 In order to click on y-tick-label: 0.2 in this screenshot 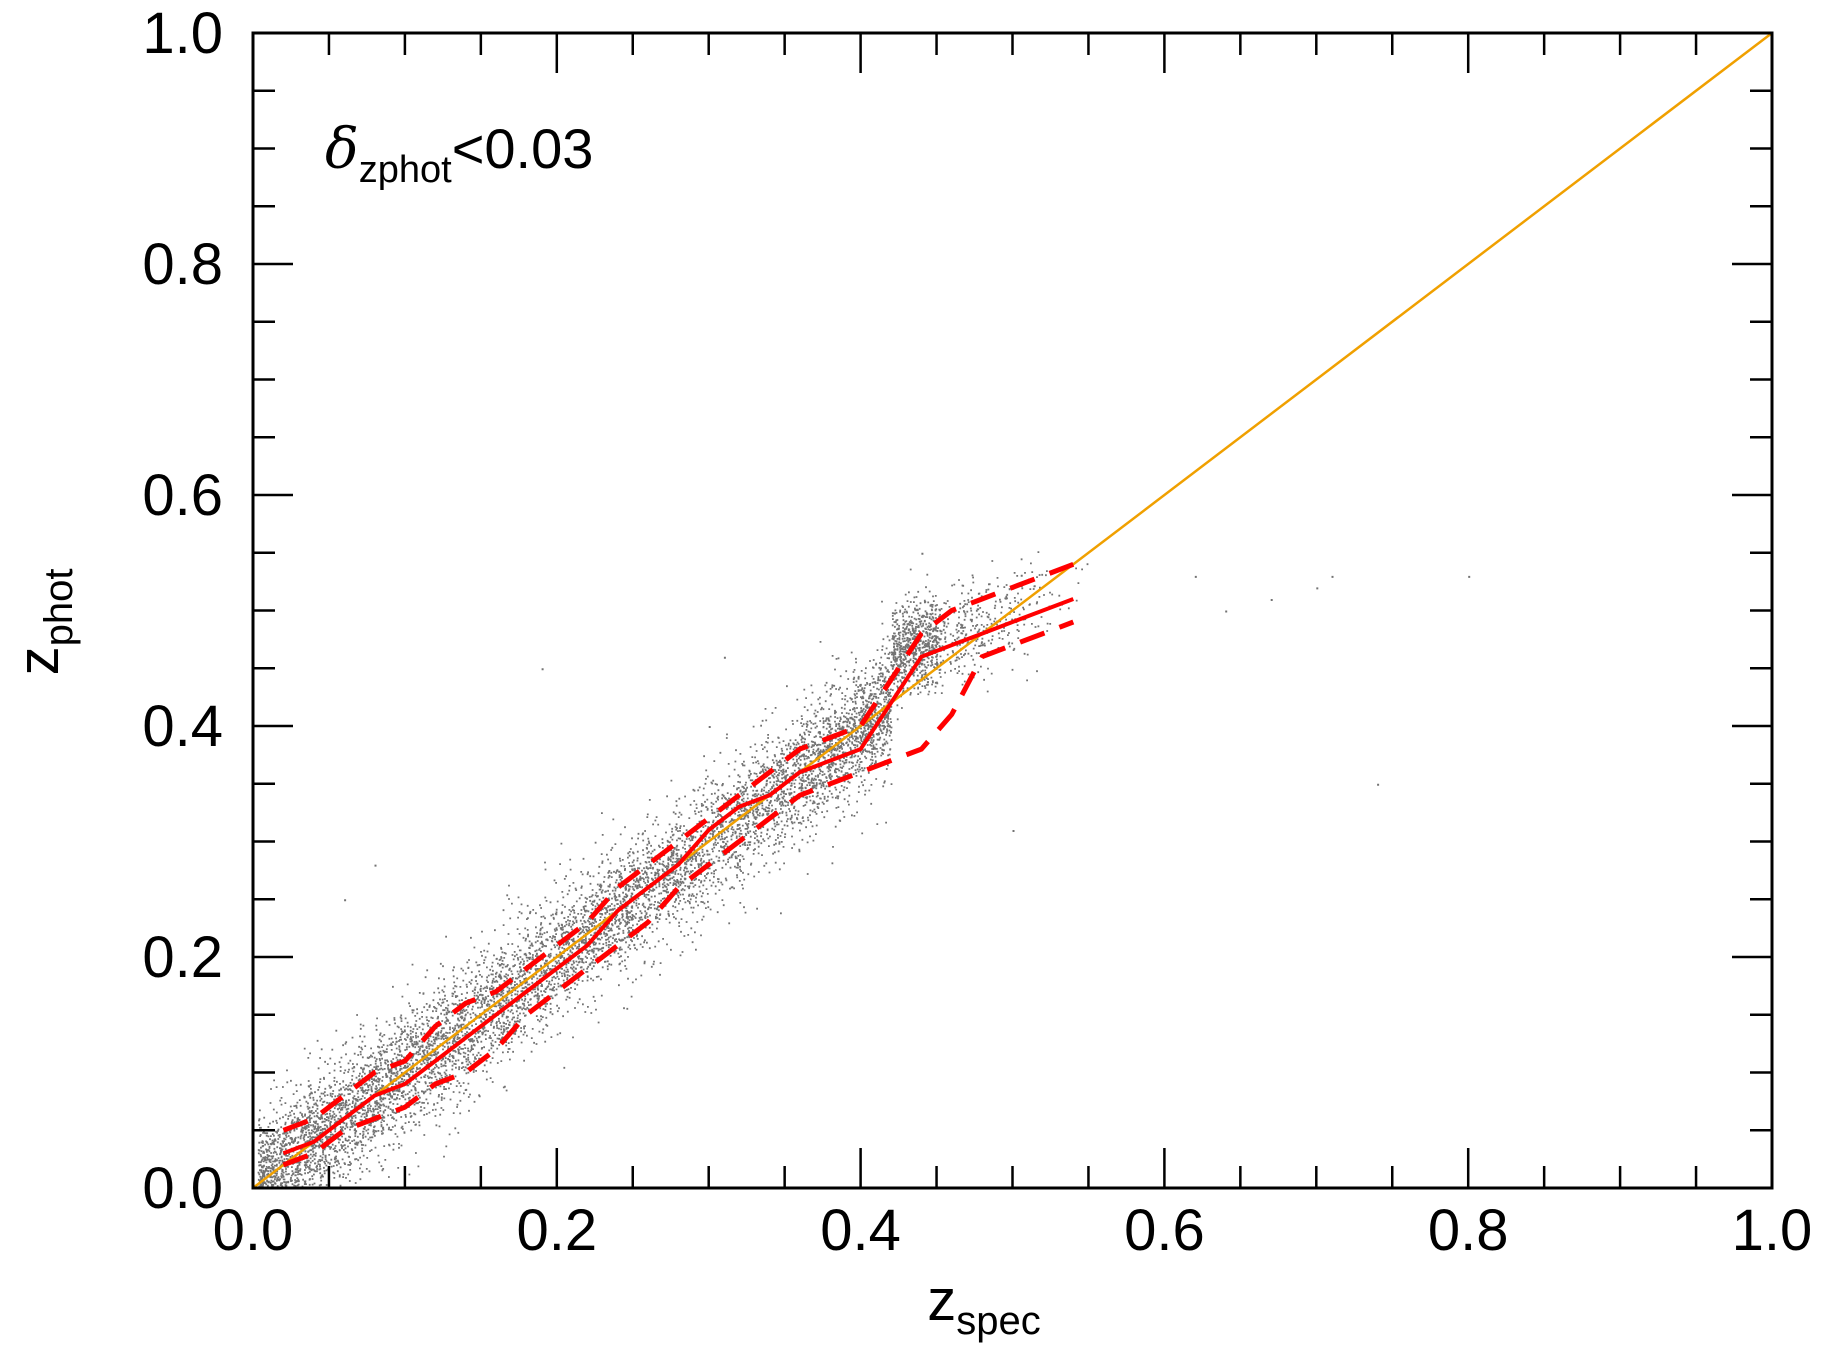, I will do `click(182, 957)`.